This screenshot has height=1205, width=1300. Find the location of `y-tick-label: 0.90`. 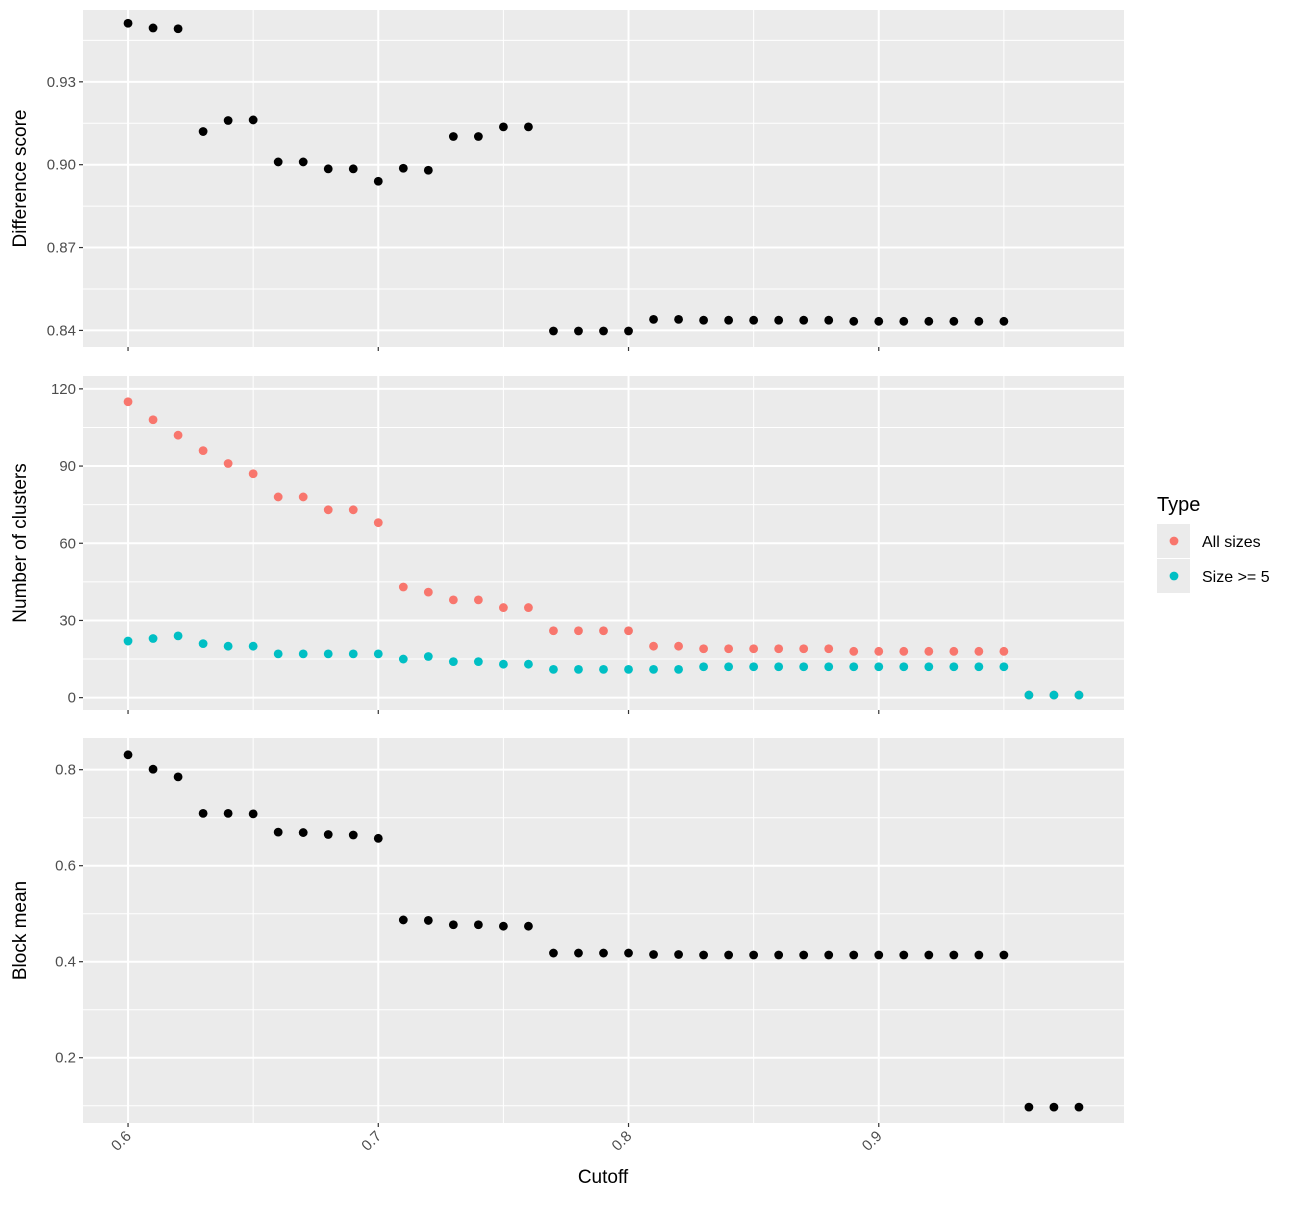

y-tick-label: 0.90 is located at coordinates (61, 165).